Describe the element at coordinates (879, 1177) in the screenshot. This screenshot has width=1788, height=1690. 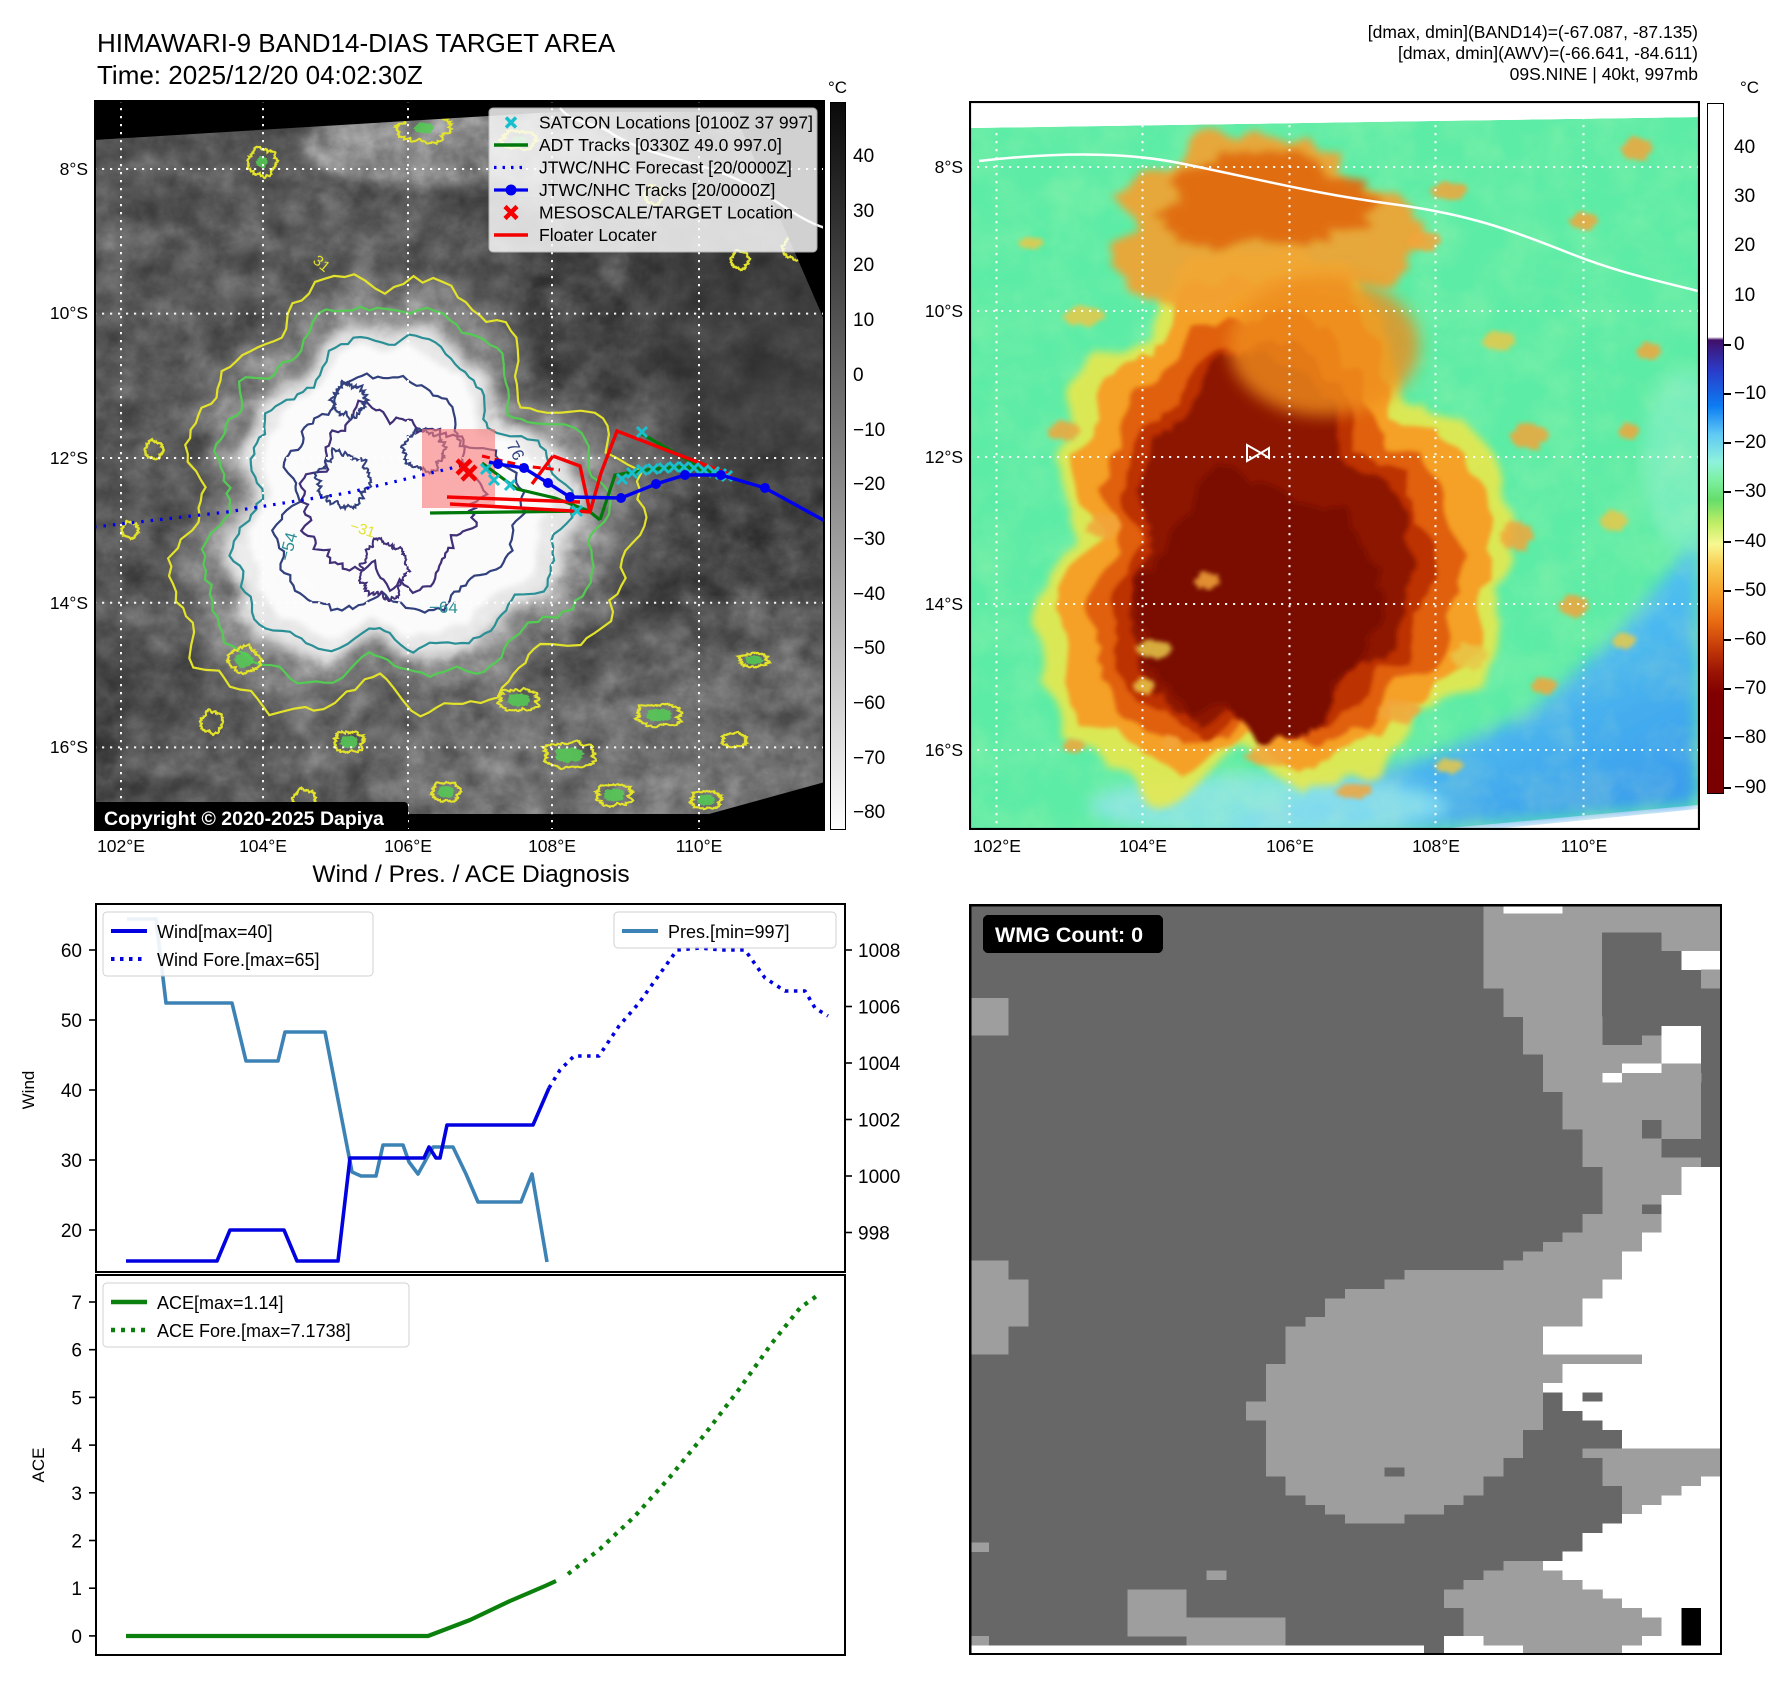
I see `svg-text: 1000` at that location.